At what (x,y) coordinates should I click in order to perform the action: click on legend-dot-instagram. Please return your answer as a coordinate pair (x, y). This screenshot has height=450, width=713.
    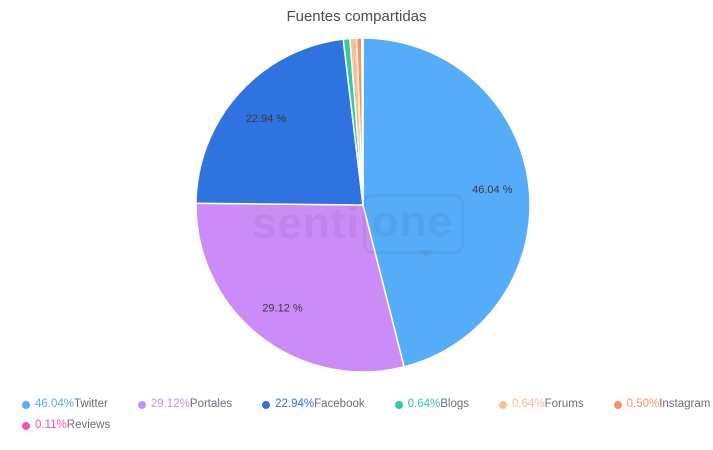
    Looking at the image, I should click on (617, 404).